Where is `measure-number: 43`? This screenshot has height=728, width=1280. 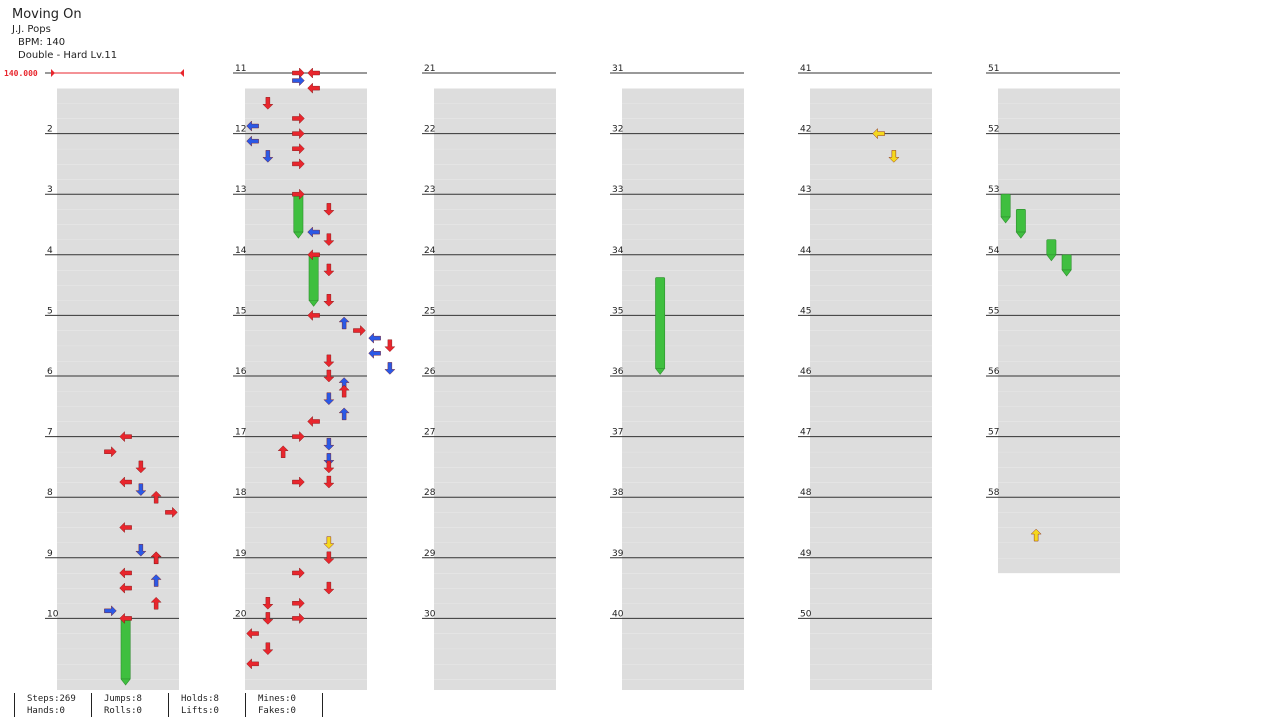 measure-number: 43 is located at coordinates (805, 190).